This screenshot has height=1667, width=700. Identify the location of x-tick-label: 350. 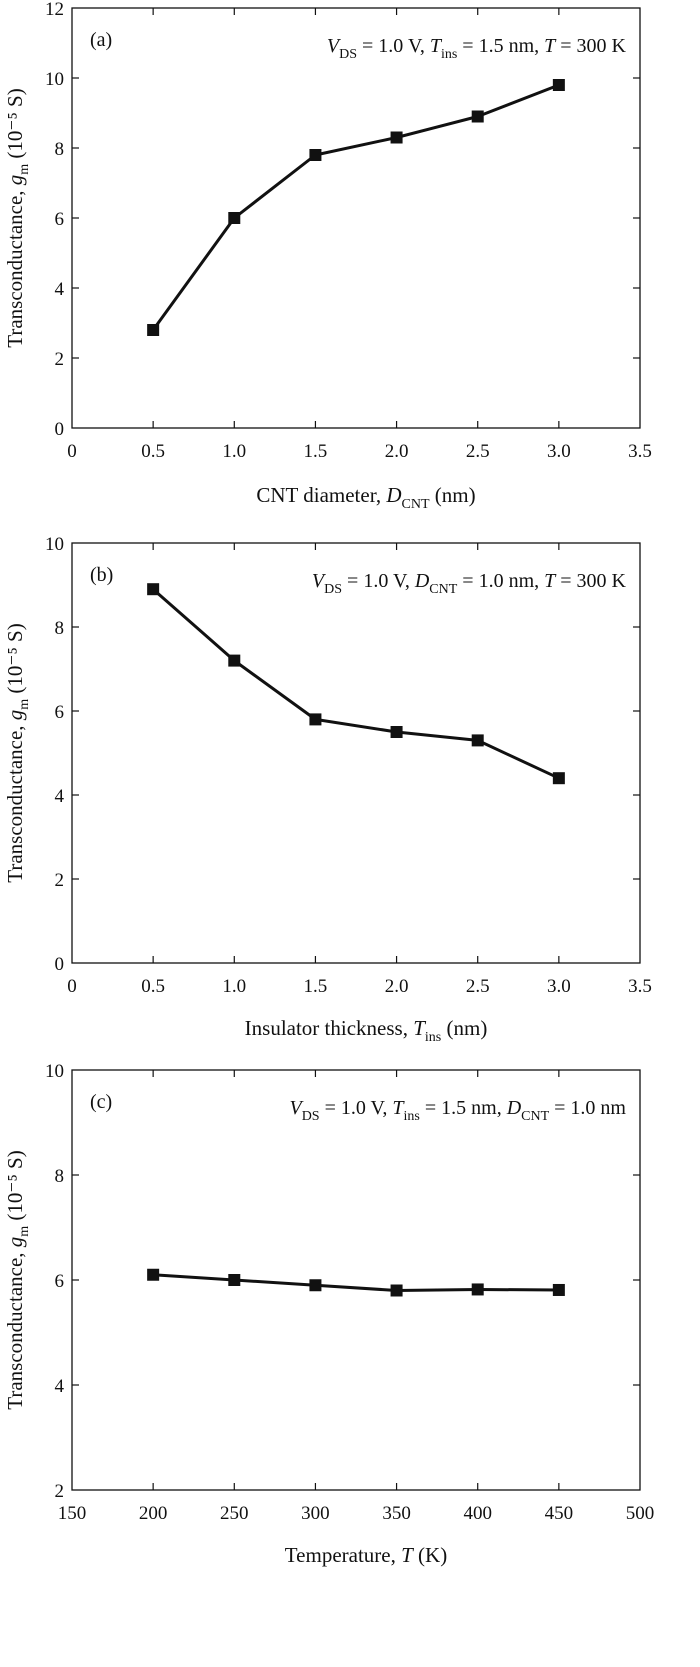
(396, 1513).